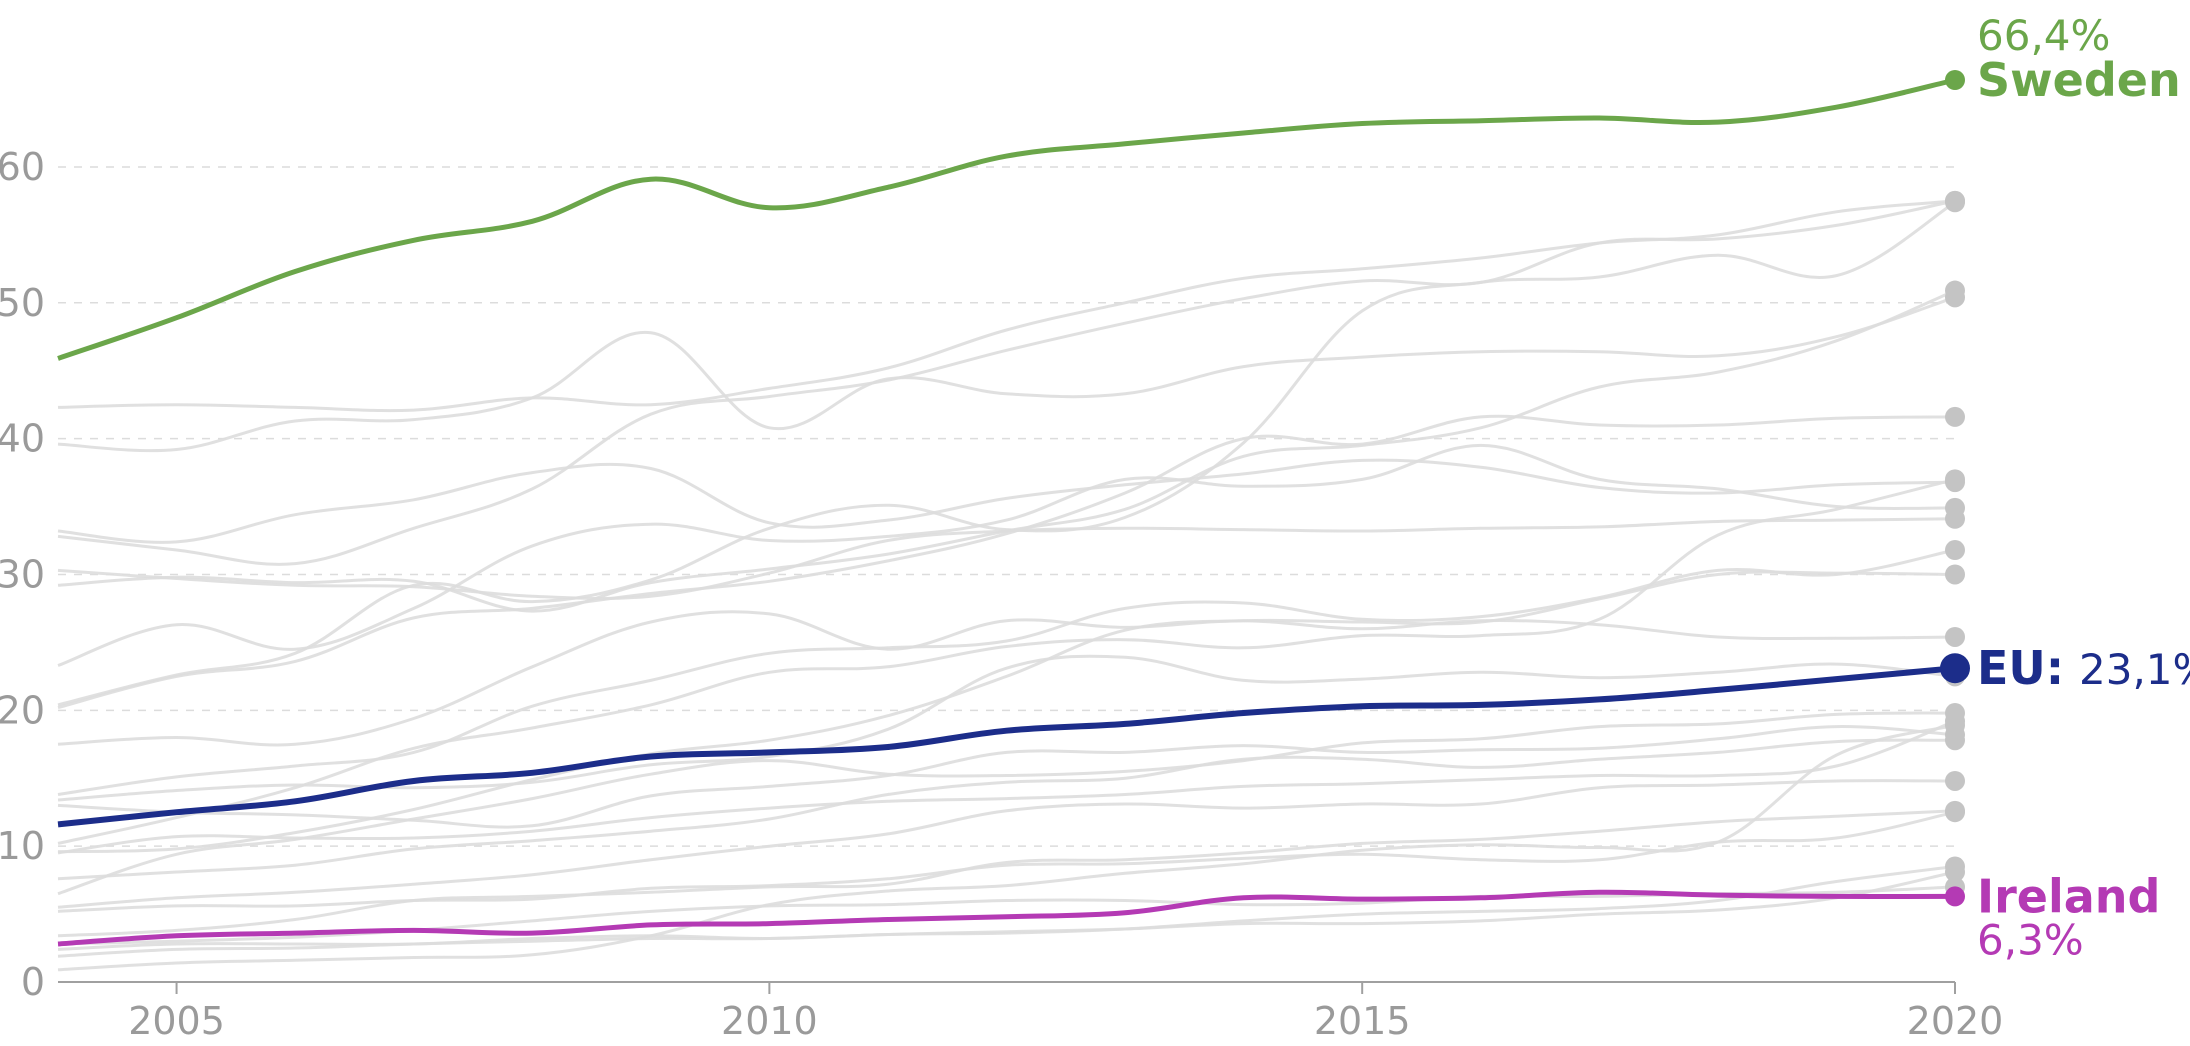 This screenshot has height=1046, width=2190. I want to click on ireland-series-line, so click(1006, 918).